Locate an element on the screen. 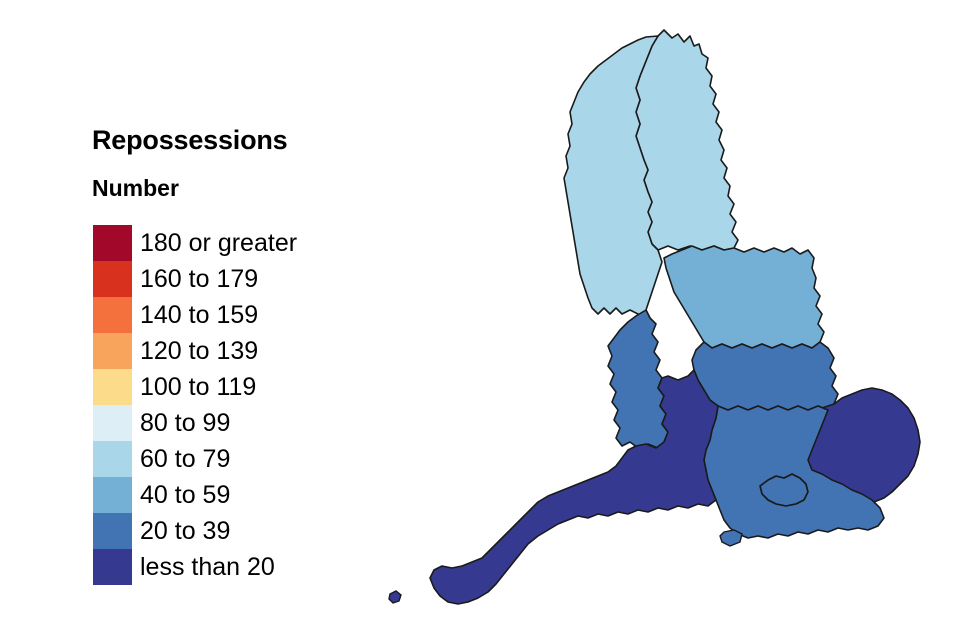 The height and width of the screenshot is (640, 960). legend-item: 100 to 119 is located at coordinates (253, 387).